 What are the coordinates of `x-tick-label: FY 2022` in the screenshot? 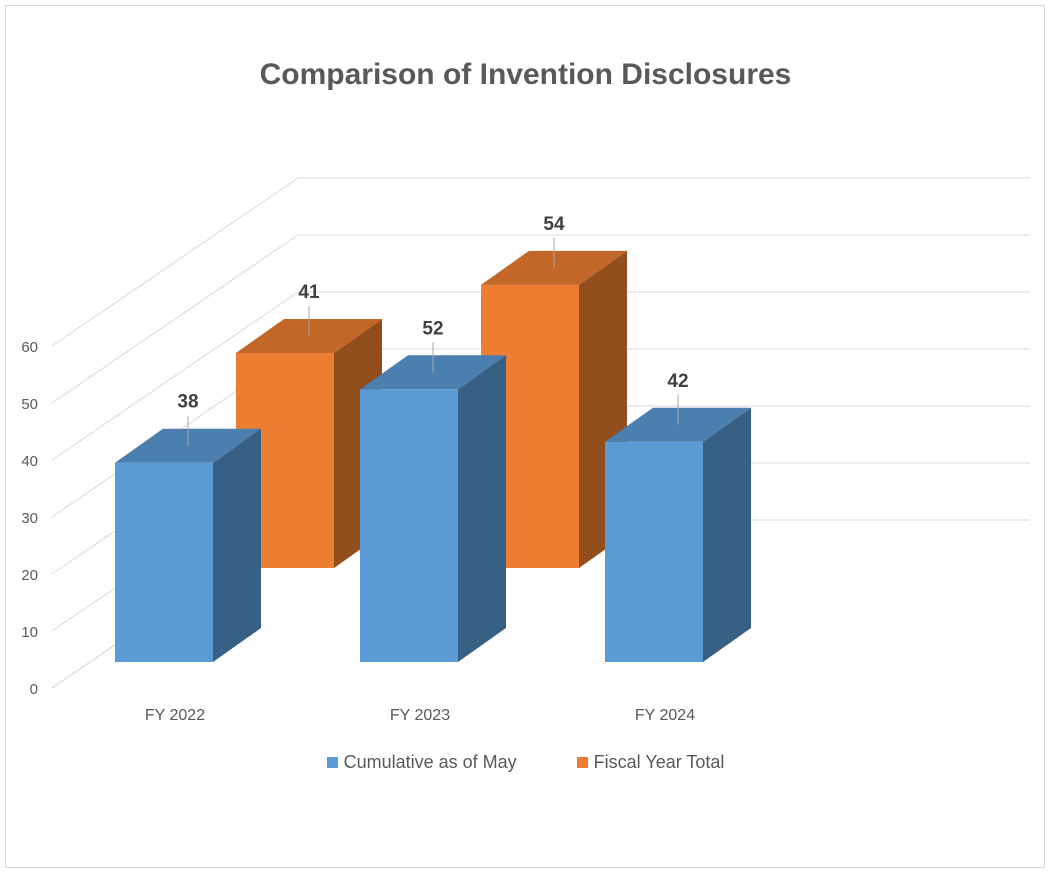 It's located at (175, 715).